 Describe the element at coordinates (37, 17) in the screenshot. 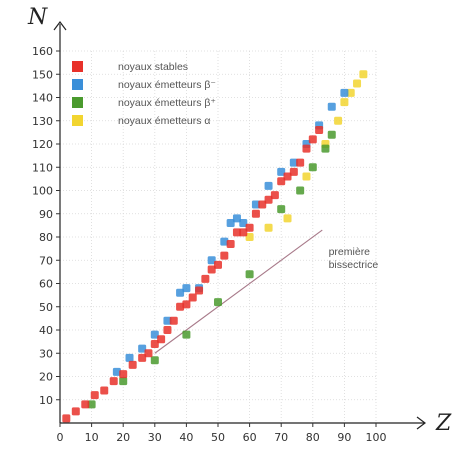

I see `y-axis-title: N` at that location.